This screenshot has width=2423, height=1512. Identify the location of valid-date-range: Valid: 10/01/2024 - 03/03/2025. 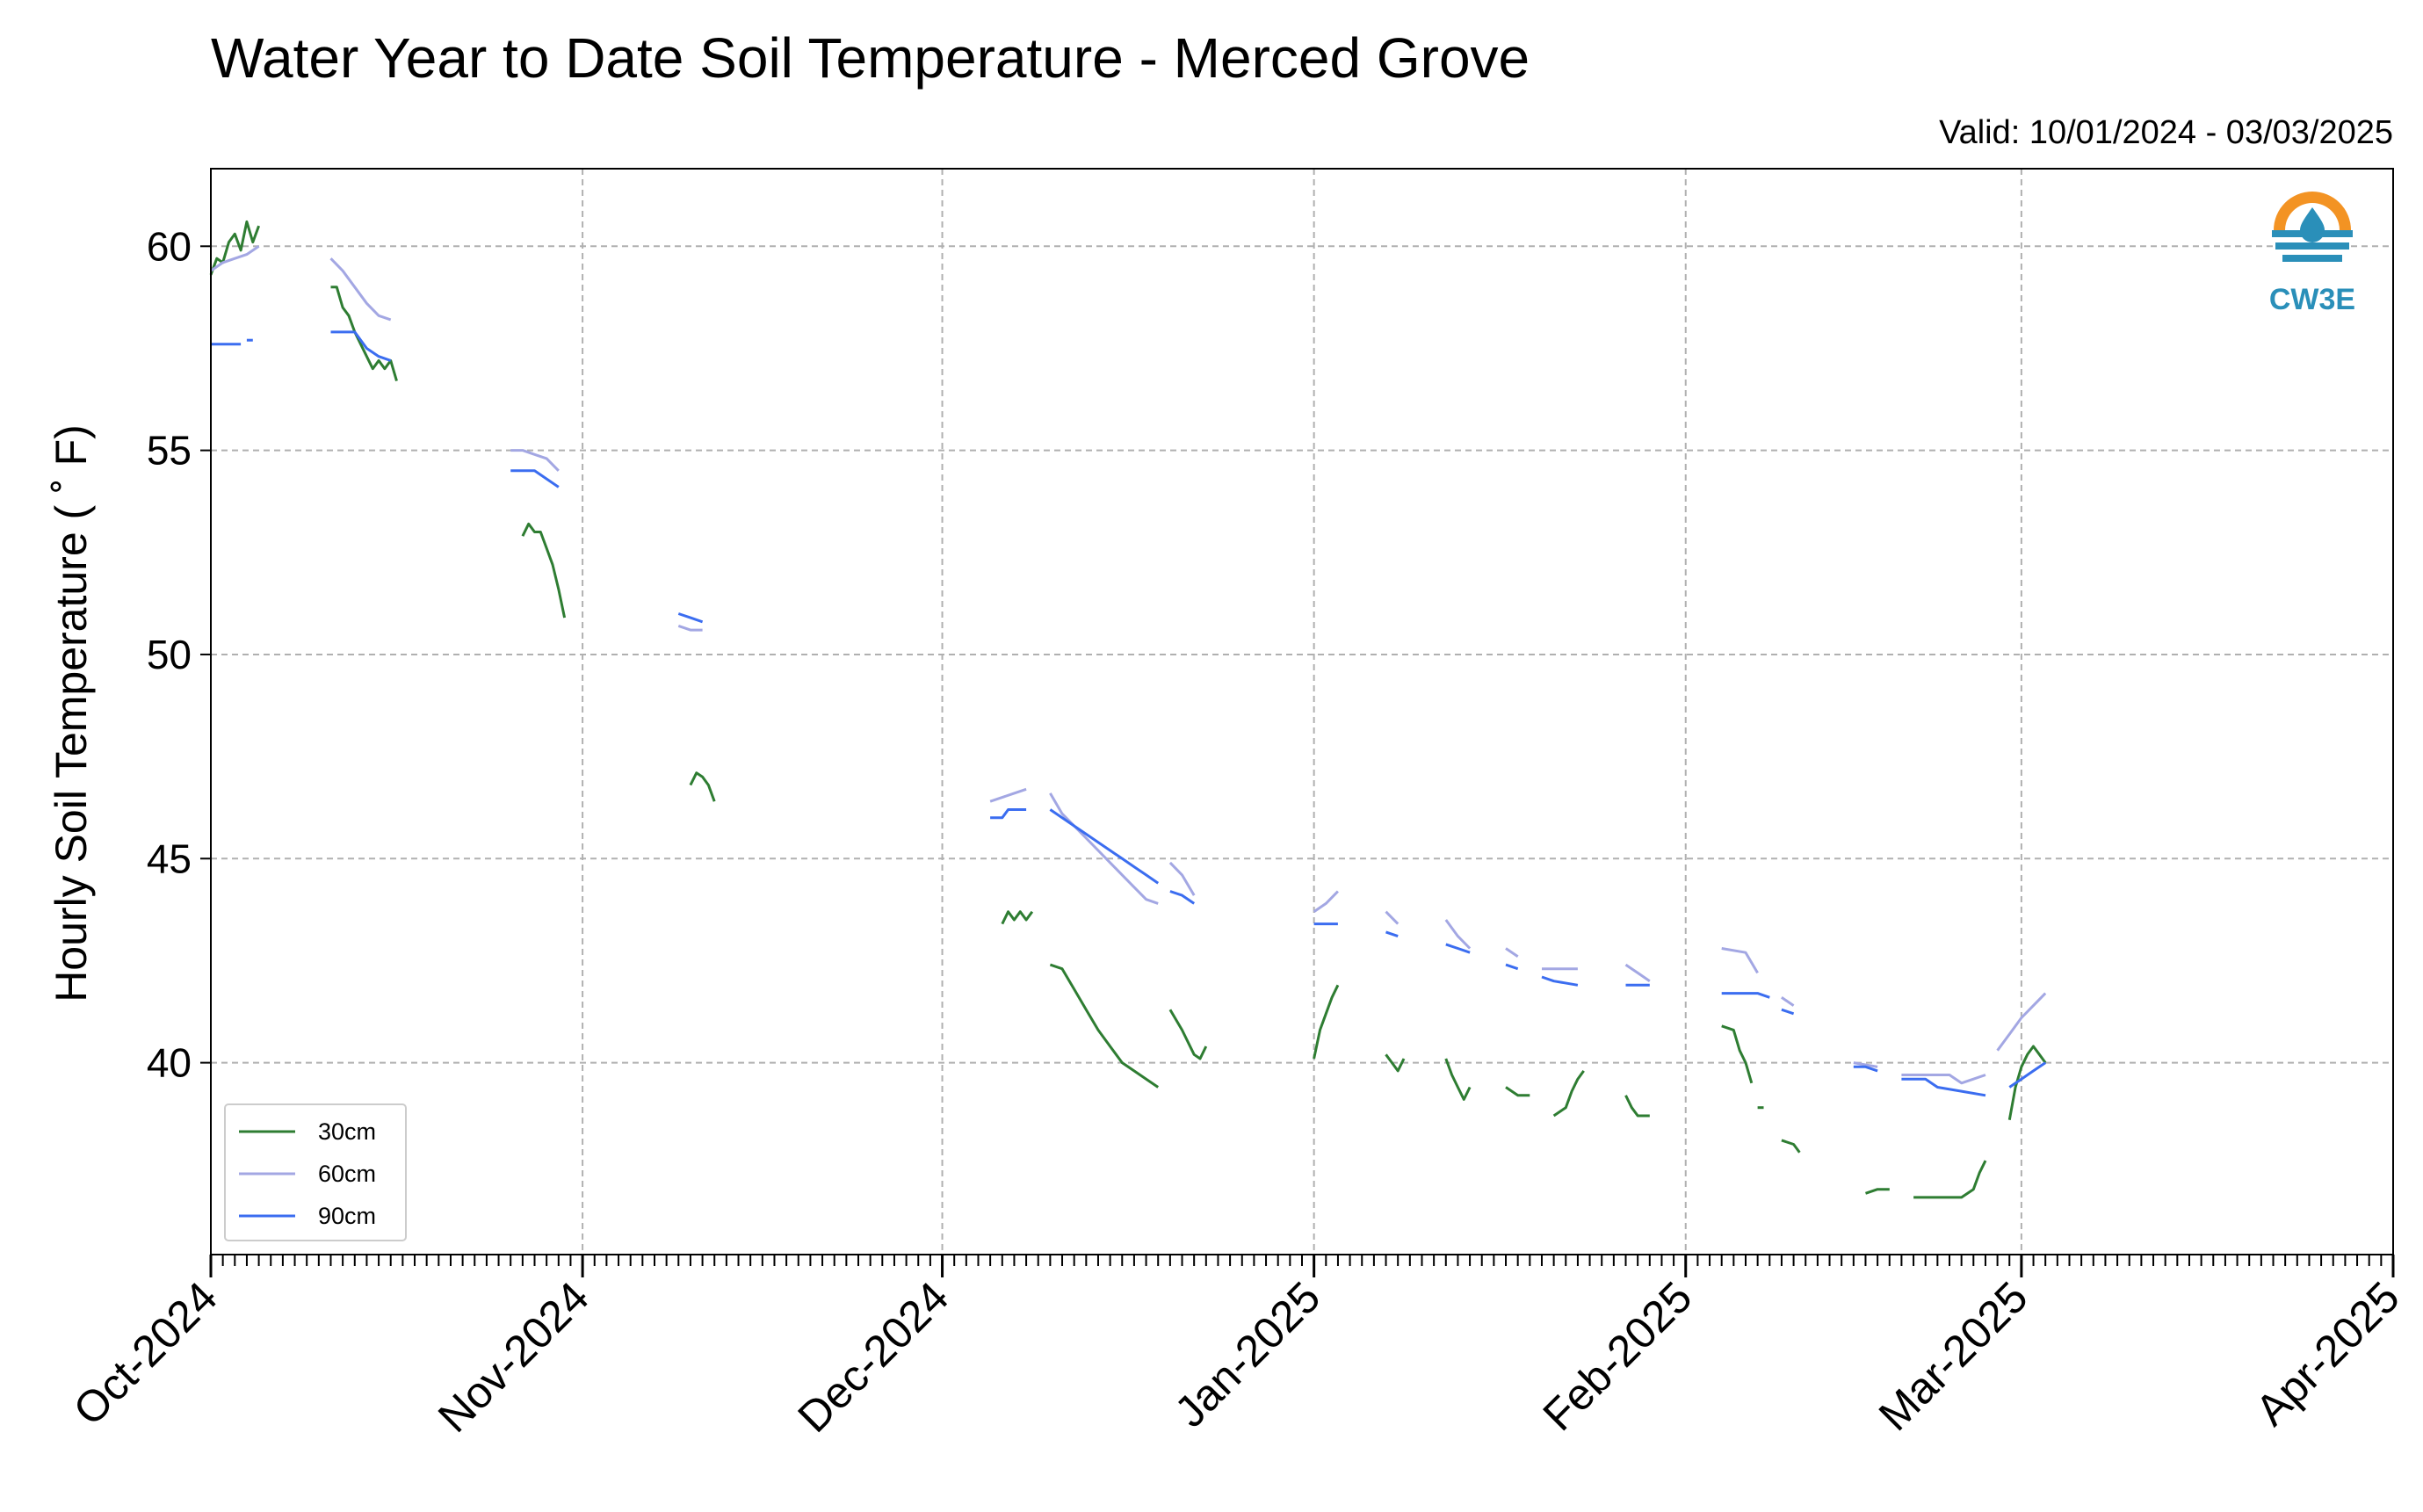
(2166, 132).